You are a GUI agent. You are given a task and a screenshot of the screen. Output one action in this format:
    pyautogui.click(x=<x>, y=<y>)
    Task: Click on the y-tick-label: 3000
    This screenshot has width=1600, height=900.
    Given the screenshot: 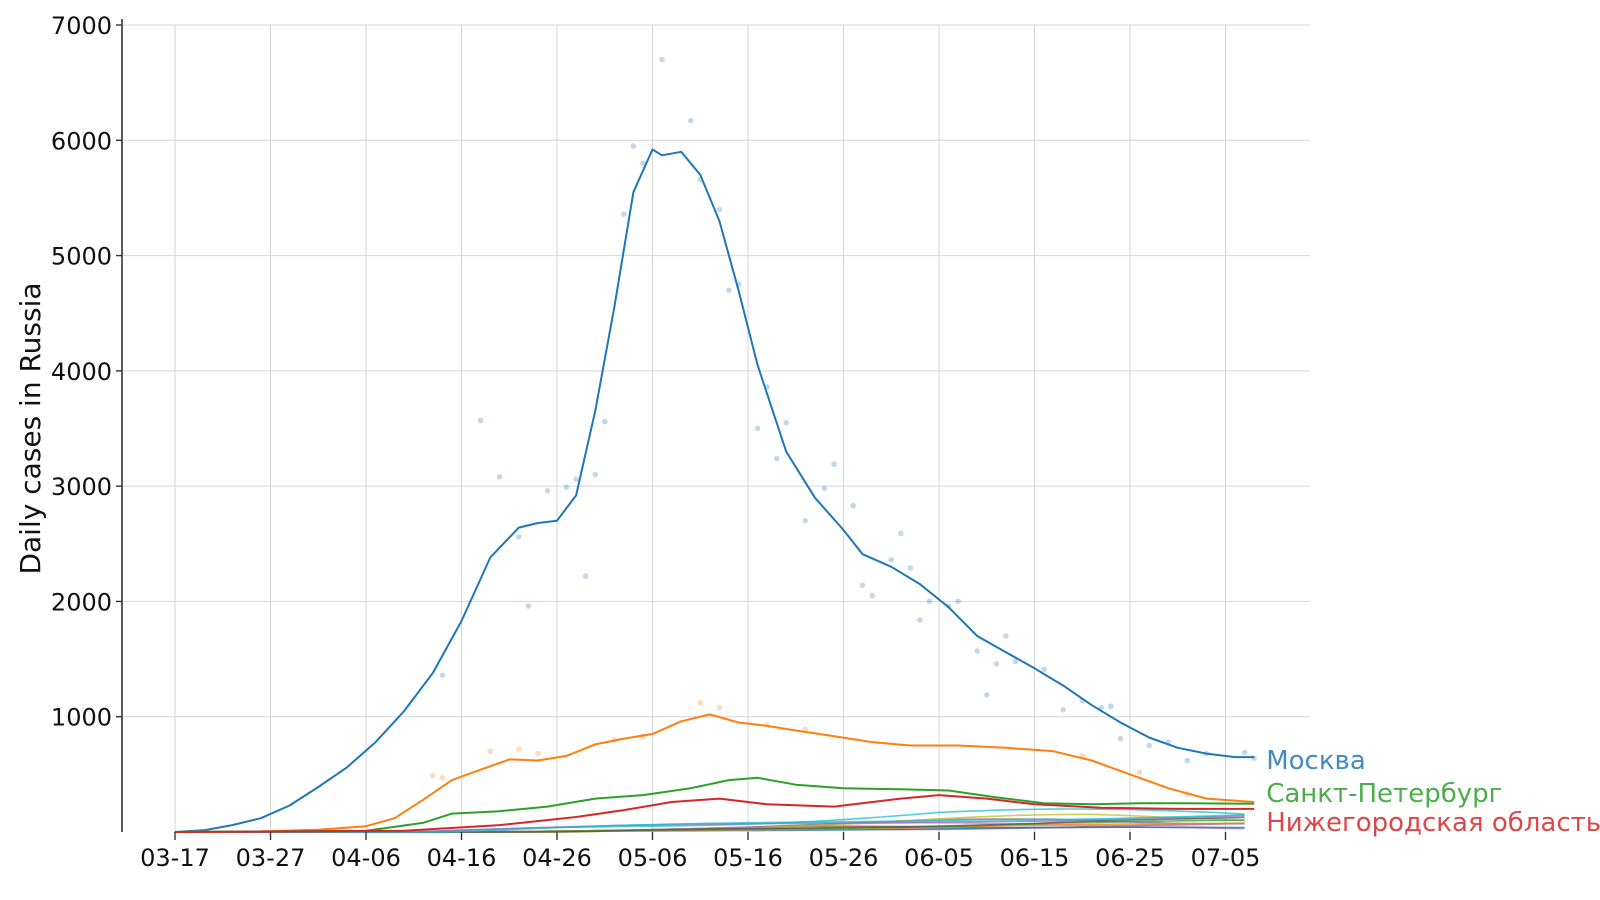 What is the action you would take?
    pyautogui.click(x=81, y=487)
    